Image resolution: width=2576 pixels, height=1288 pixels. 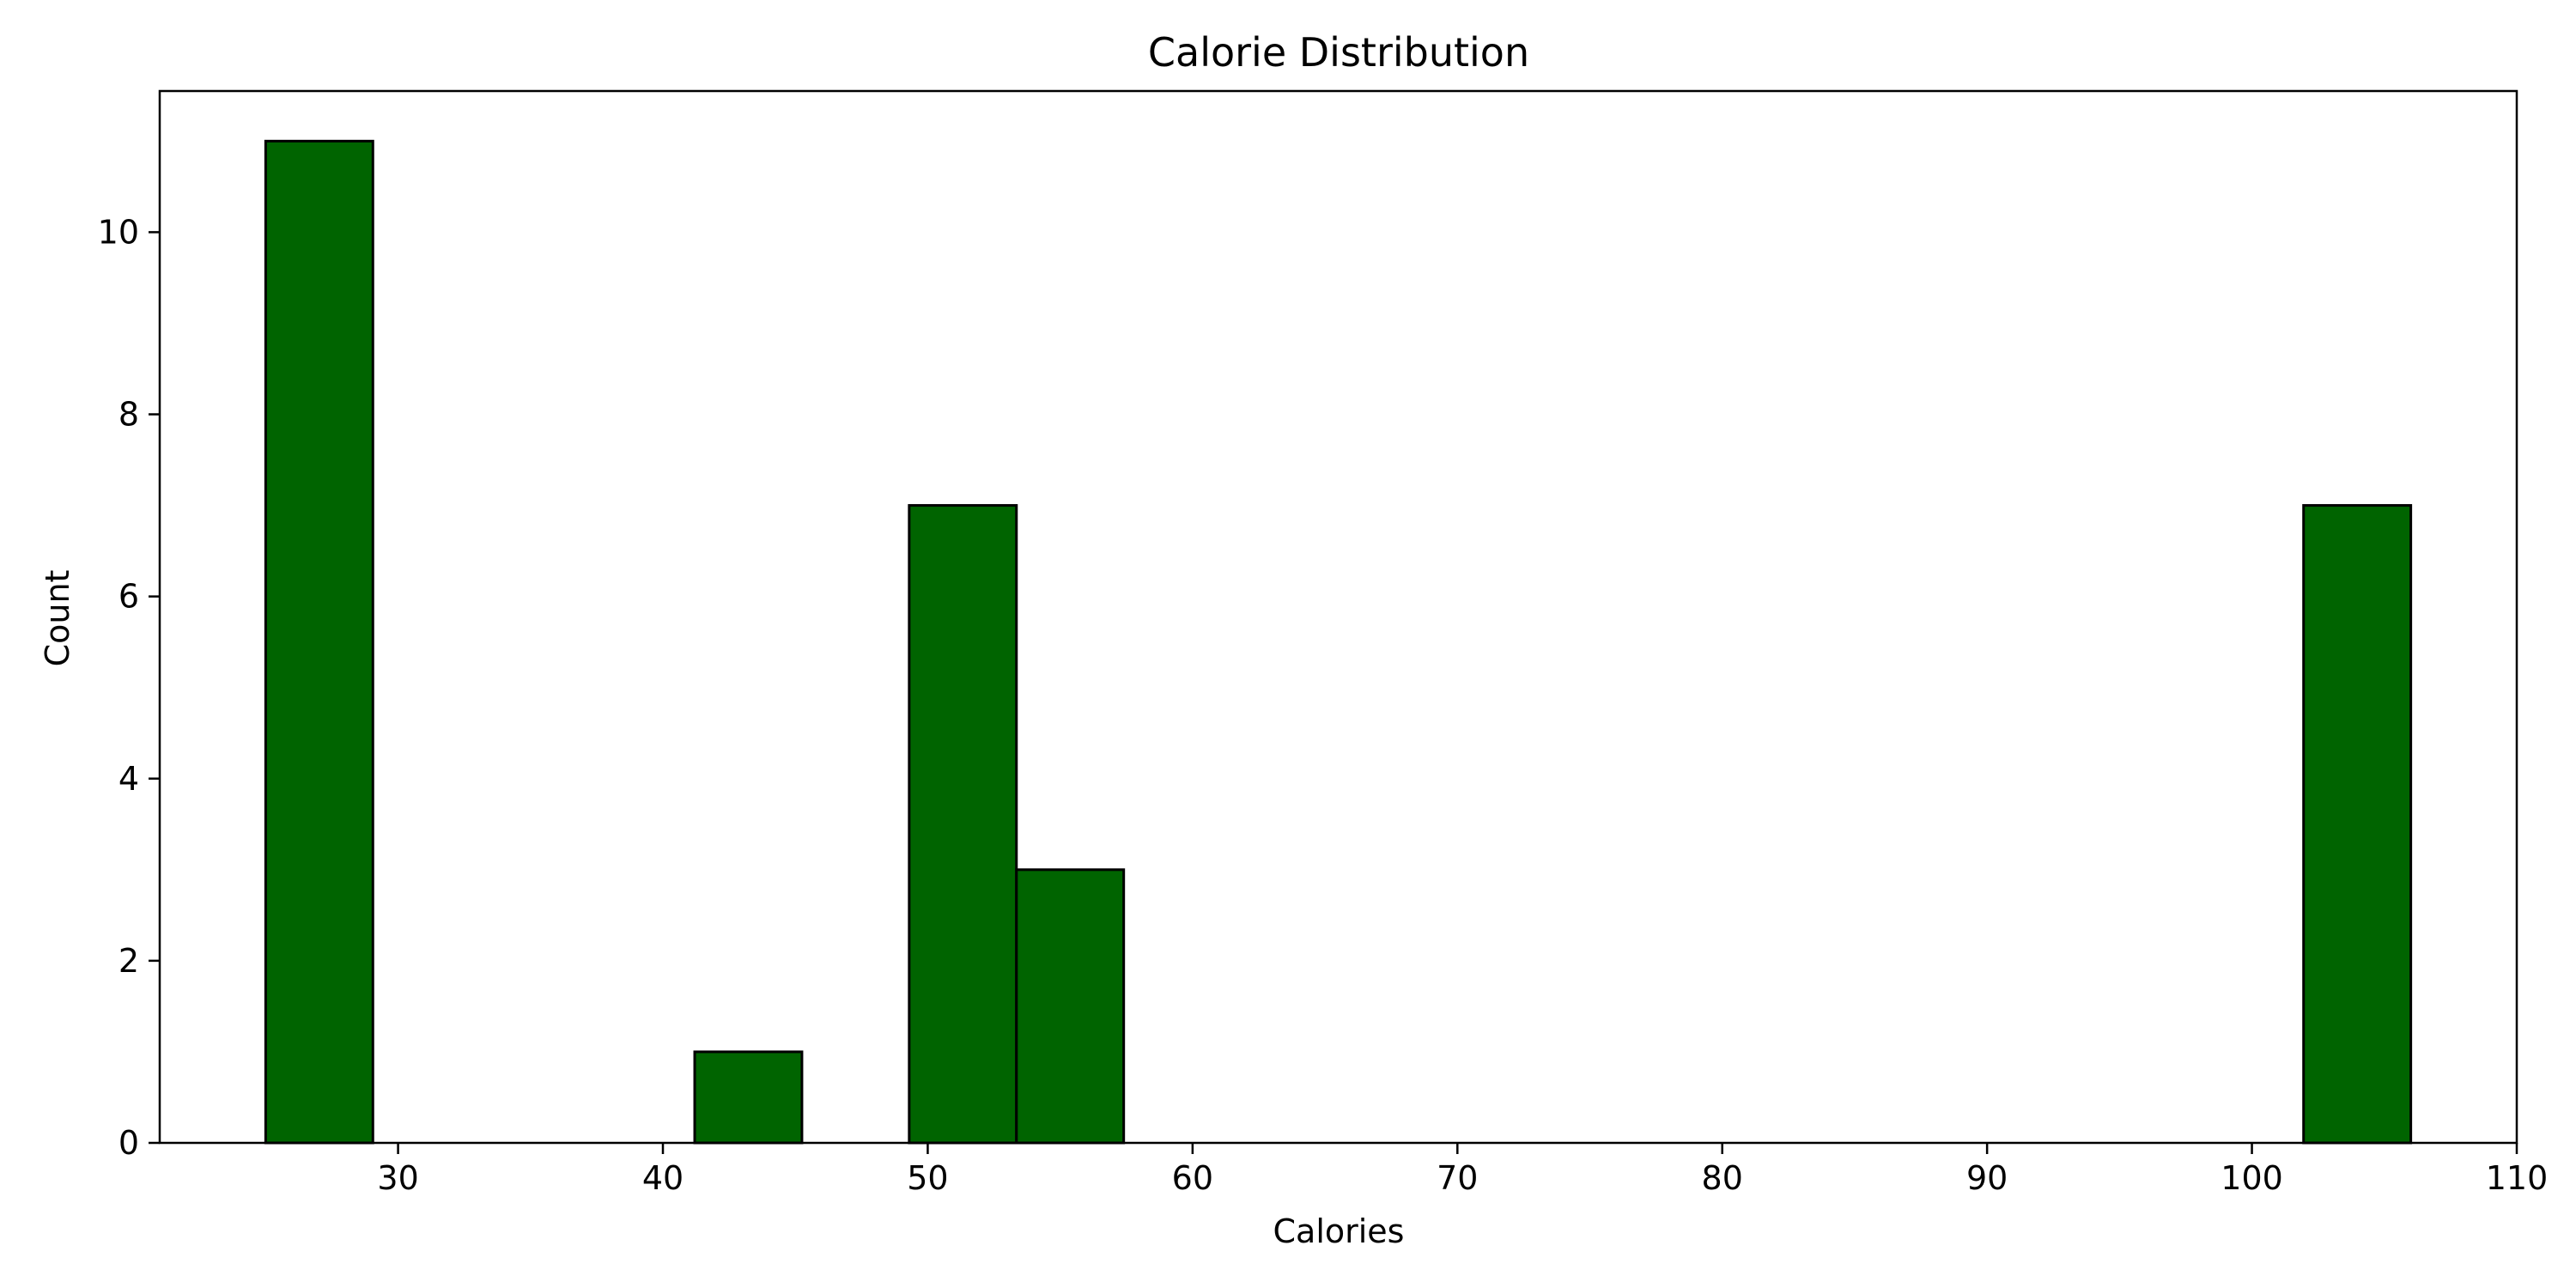 I want to click on x-tick-label: 30, so click(x=398, y=1178).